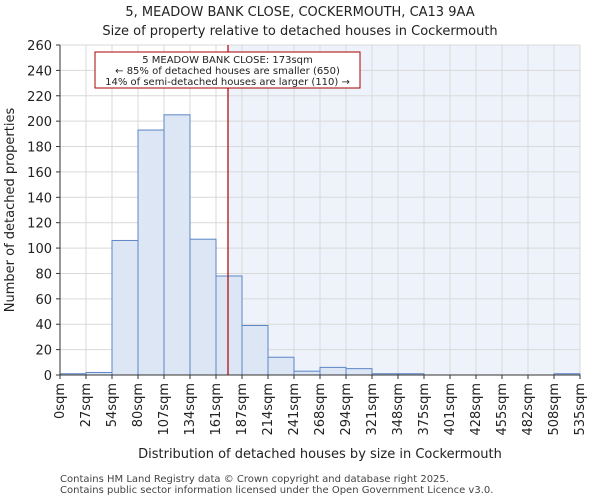  What do you see at coordinates (333, 371) in the screenshot?
I see `bar-268sqm` at bounding box center [333, 371].